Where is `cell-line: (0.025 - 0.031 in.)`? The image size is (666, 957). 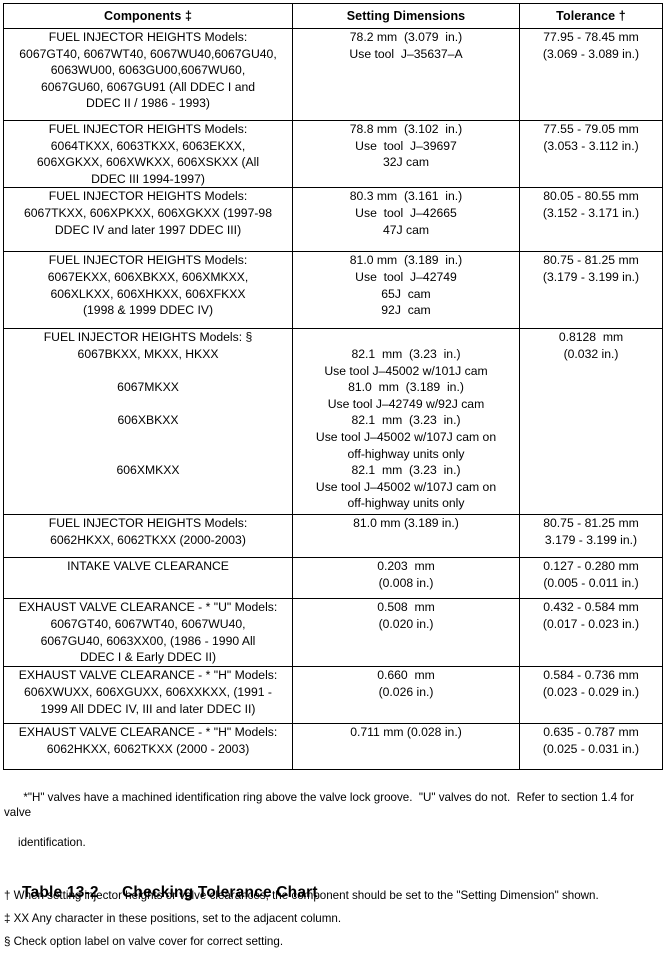 cell-line: (0.025 - 0.031 in.) is located at coordinates (591, 748).